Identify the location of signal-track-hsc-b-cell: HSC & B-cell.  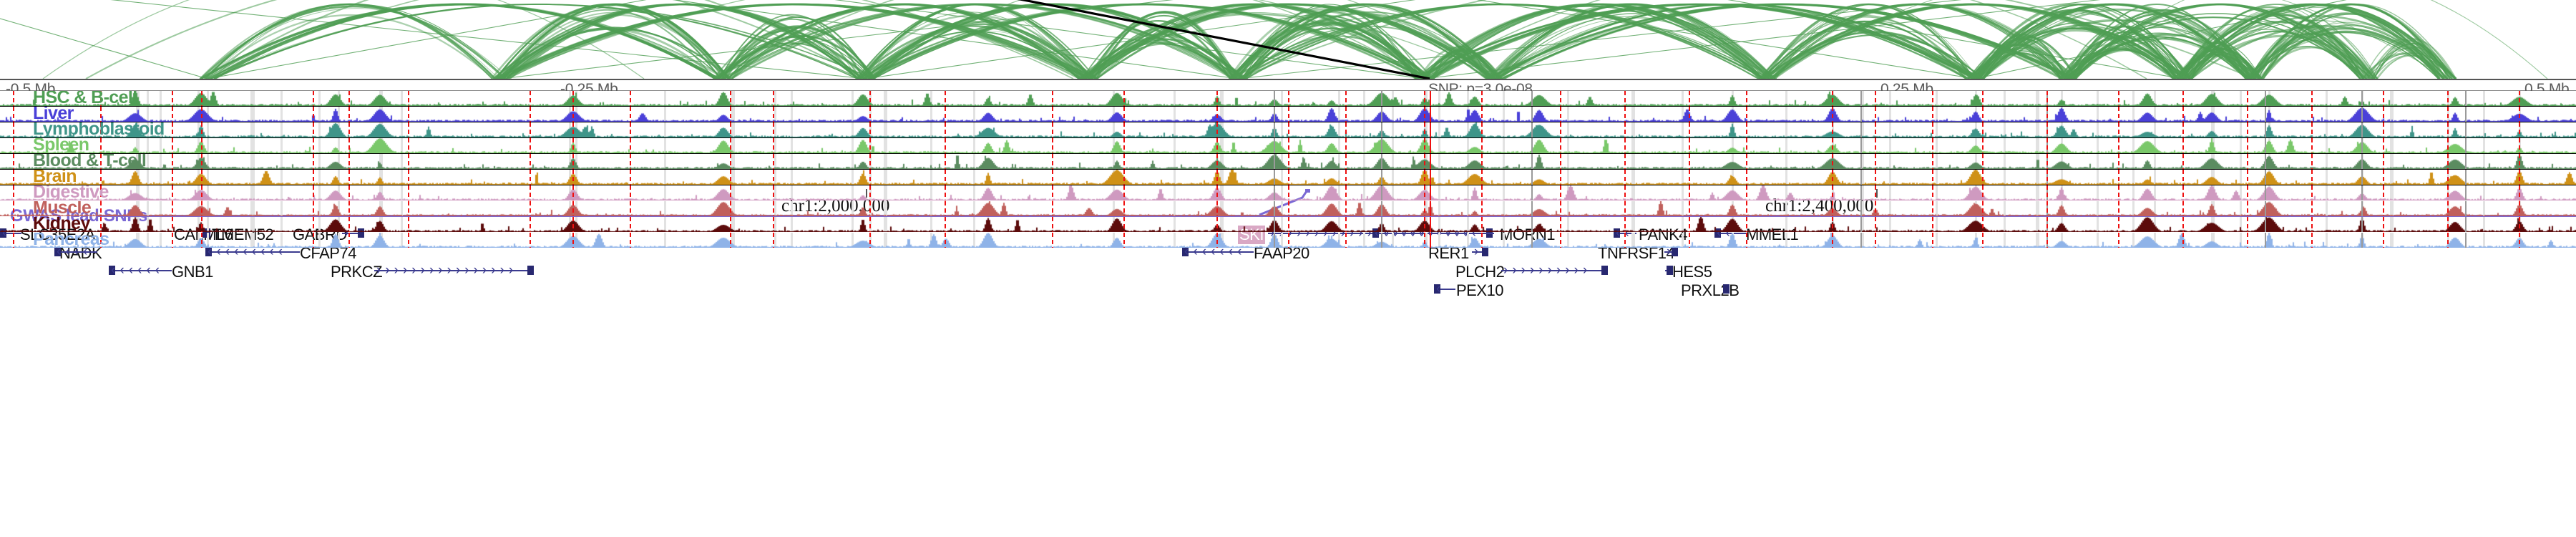
(1288, 99).